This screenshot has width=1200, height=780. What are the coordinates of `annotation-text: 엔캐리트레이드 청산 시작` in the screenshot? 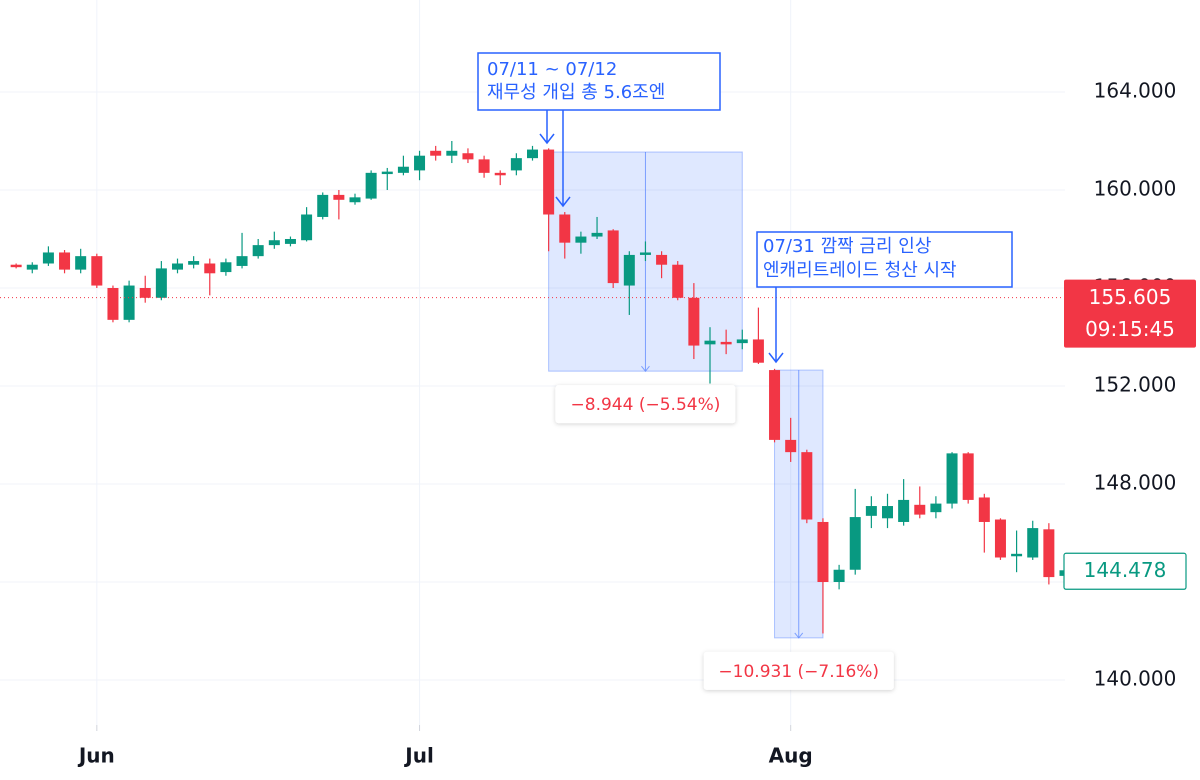 It's located at (860, 270).